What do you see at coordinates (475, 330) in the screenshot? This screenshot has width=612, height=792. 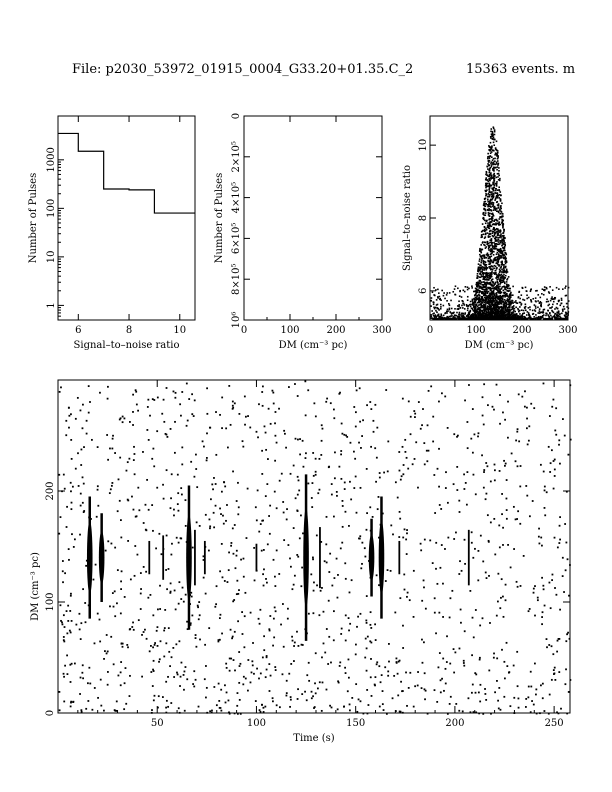 I see `snr-dm-xtick-label: 100` at bounding box center [475, 330].